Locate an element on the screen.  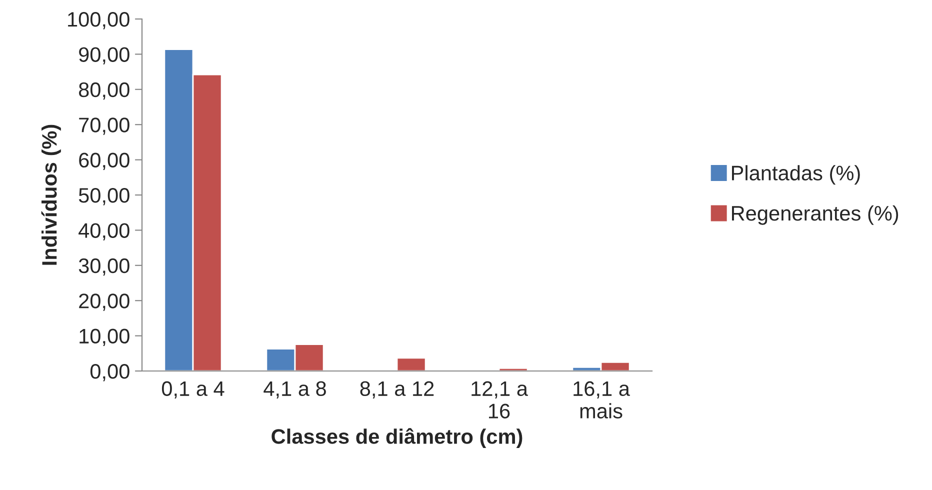
y-tick-label: 30,00 is located at coordinates (104, 267).